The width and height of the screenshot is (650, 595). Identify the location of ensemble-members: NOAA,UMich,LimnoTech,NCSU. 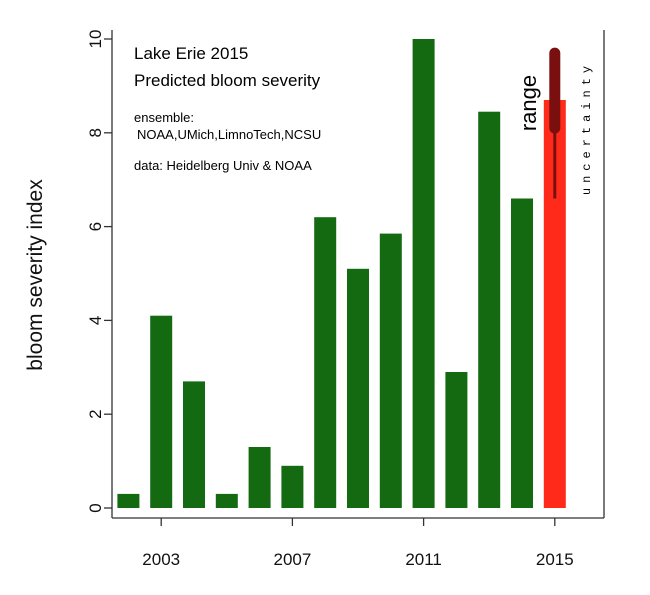
(229, 134).